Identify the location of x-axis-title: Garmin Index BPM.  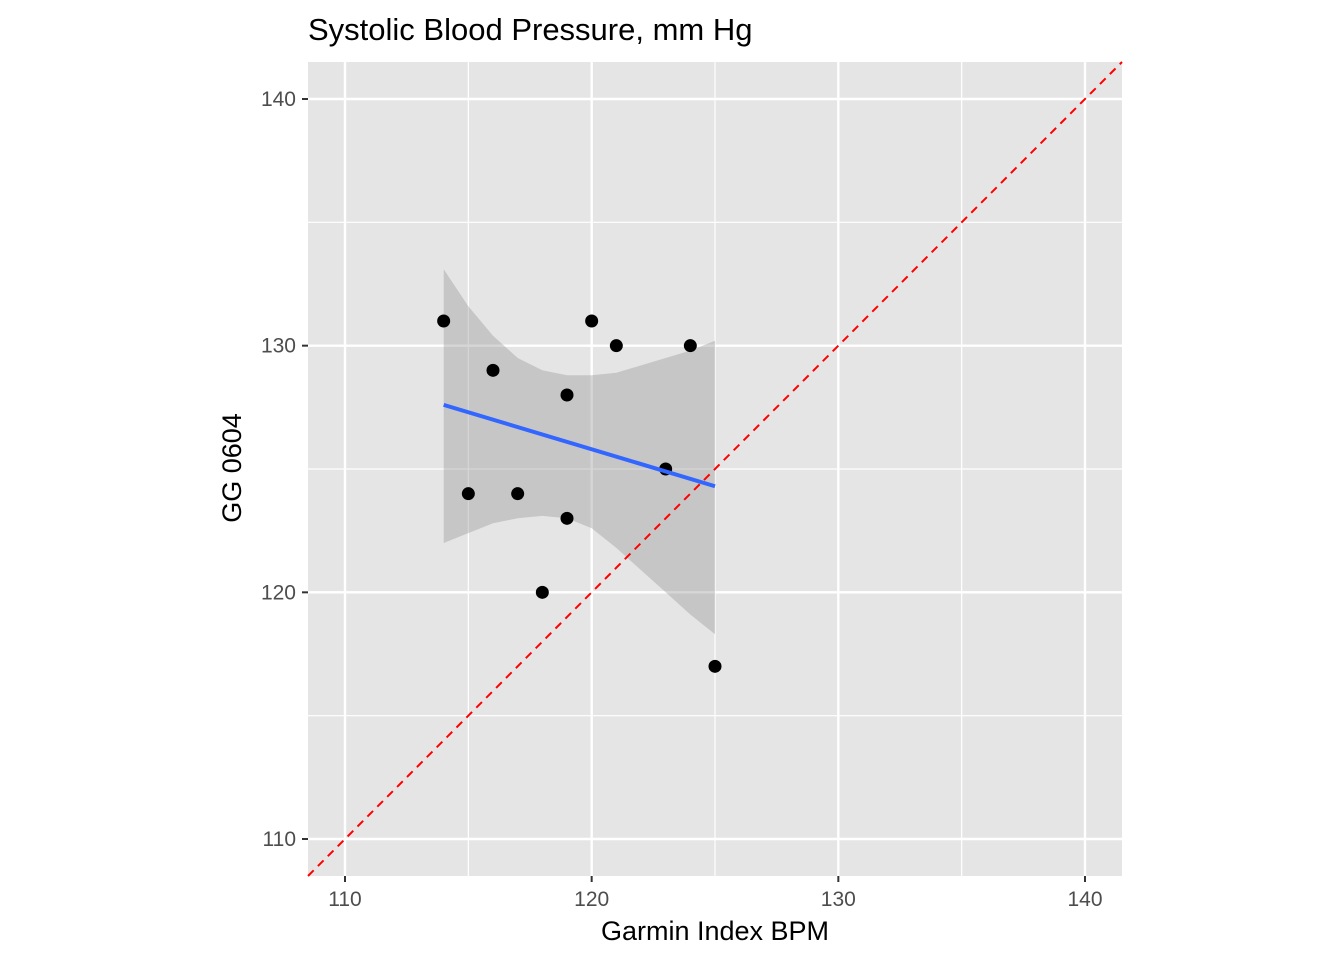
(715, 931).